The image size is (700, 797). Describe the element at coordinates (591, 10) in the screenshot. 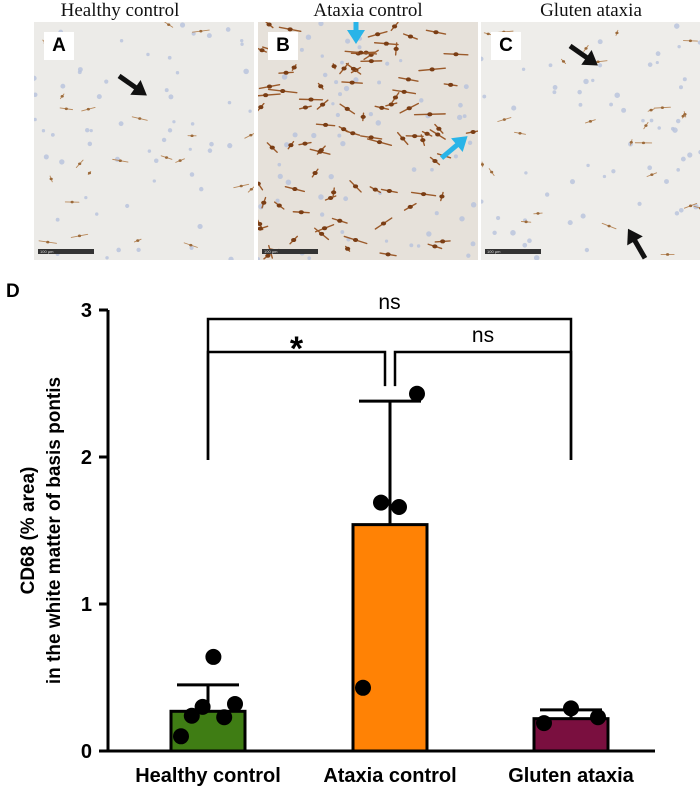

I see `panel-c-title: Gluten ataxia` at that location.